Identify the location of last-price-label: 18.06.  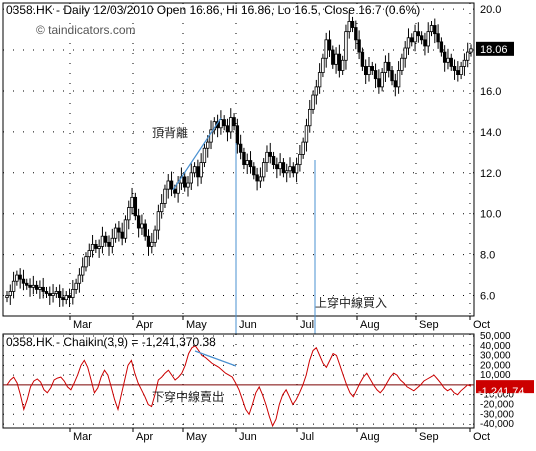
(494, 50).